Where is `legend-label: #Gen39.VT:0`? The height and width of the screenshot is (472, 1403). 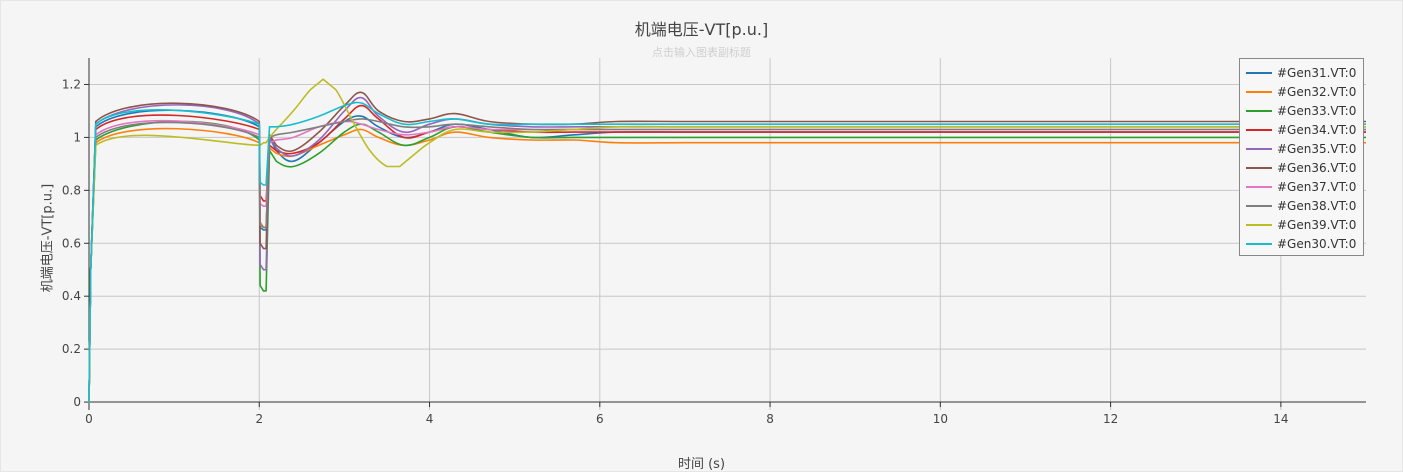 legend-label: #Gen39.VT:0 is located at coordinates (1317, 224).